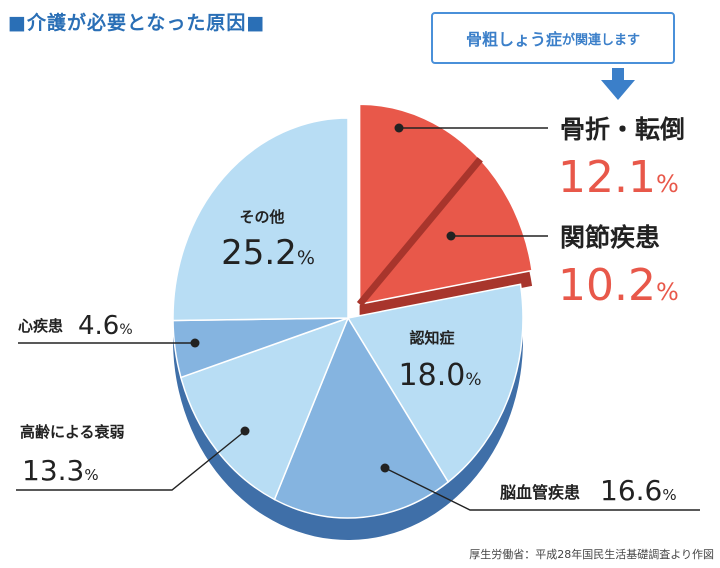 This screenshot has height=568, width=720. What do you see at coordinates (610, 237) in the screenshot?
I see `label-joint-disease: 関節疾患` at bounding box center [610, 237].